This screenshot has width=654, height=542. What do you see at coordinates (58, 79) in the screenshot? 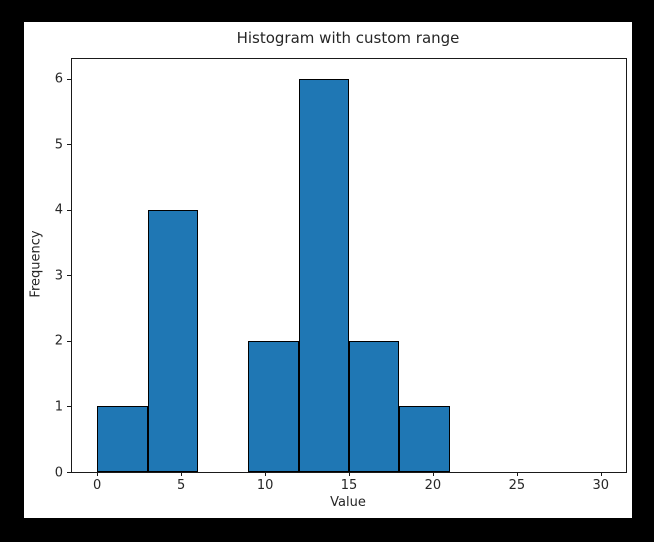
I see `y-tick-label: 6` at bounding box center [58, 79].